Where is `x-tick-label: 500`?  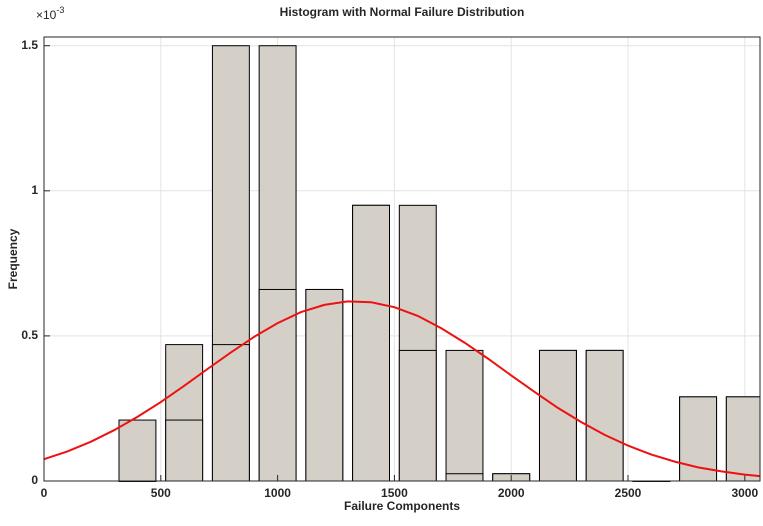
x-tick-label: 500 is located at coordinates (161, 493).